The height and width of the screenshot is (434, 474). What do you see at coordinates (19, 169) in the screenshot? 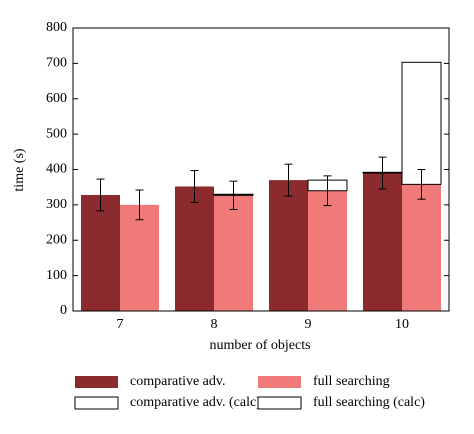
I see `y-axis-label: time (s)` at bounding box center [19, 169].